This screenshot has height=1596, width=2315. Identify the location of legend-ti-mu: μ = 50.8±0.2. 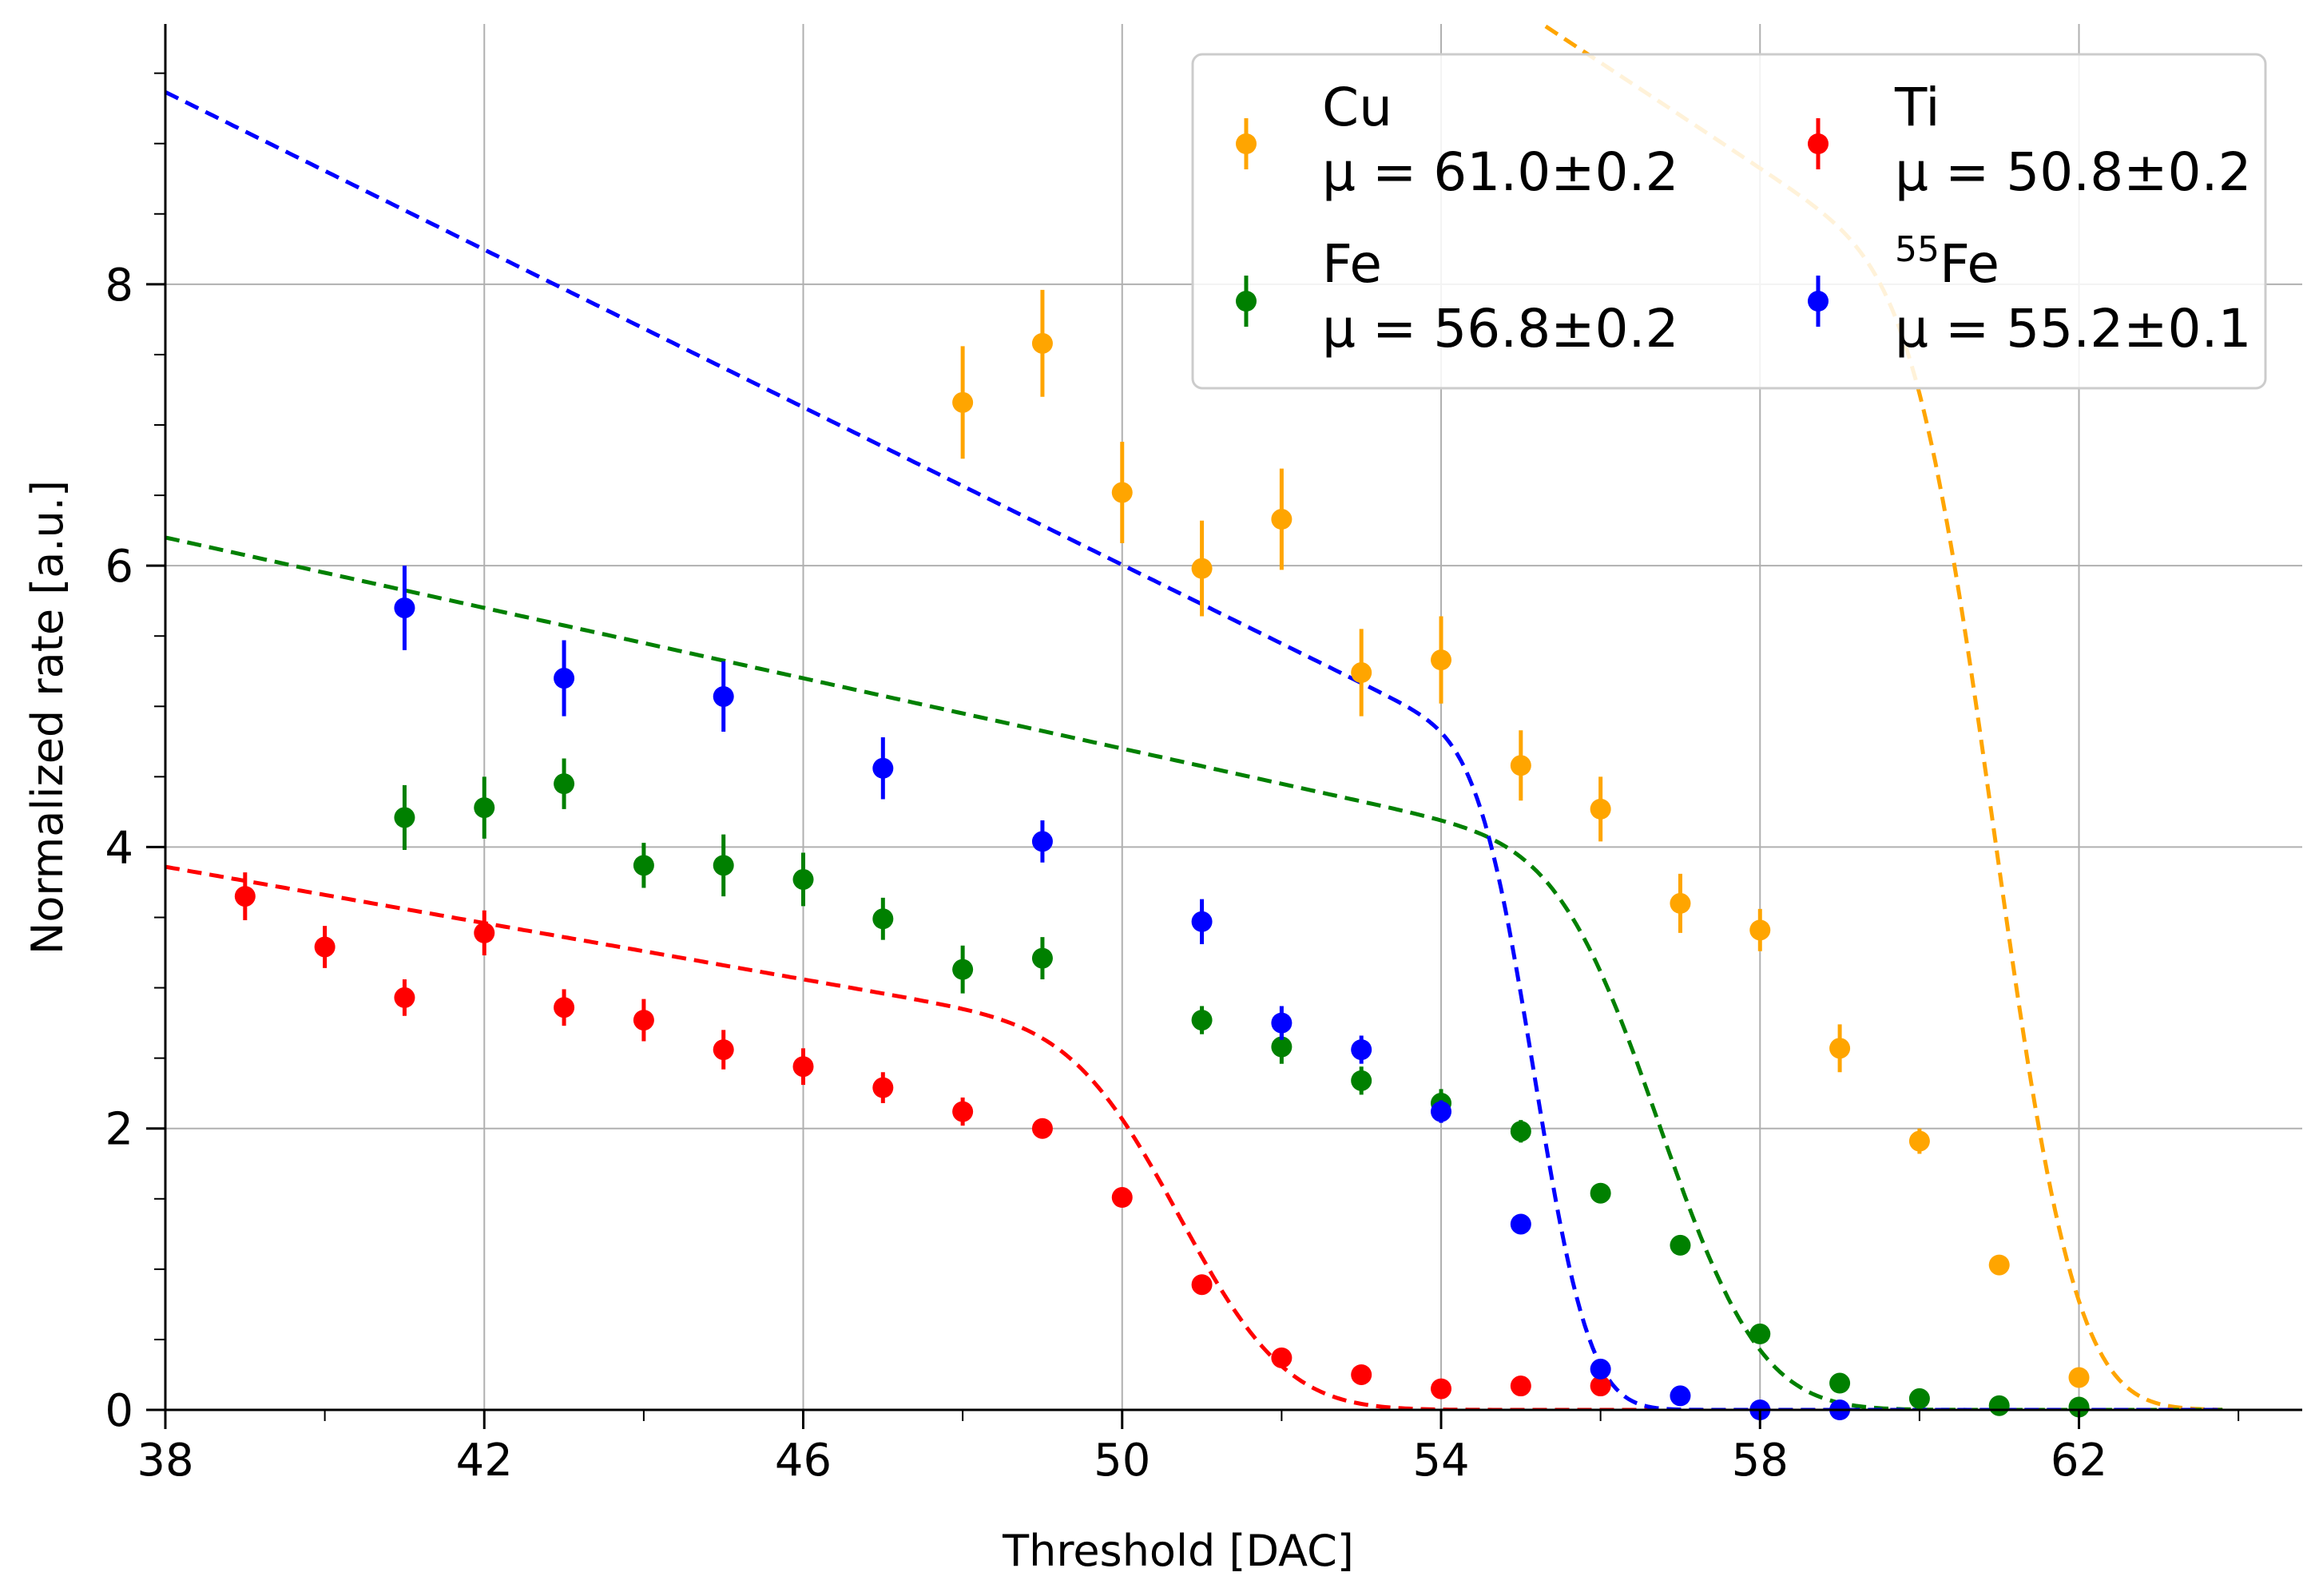
(2073, 172).